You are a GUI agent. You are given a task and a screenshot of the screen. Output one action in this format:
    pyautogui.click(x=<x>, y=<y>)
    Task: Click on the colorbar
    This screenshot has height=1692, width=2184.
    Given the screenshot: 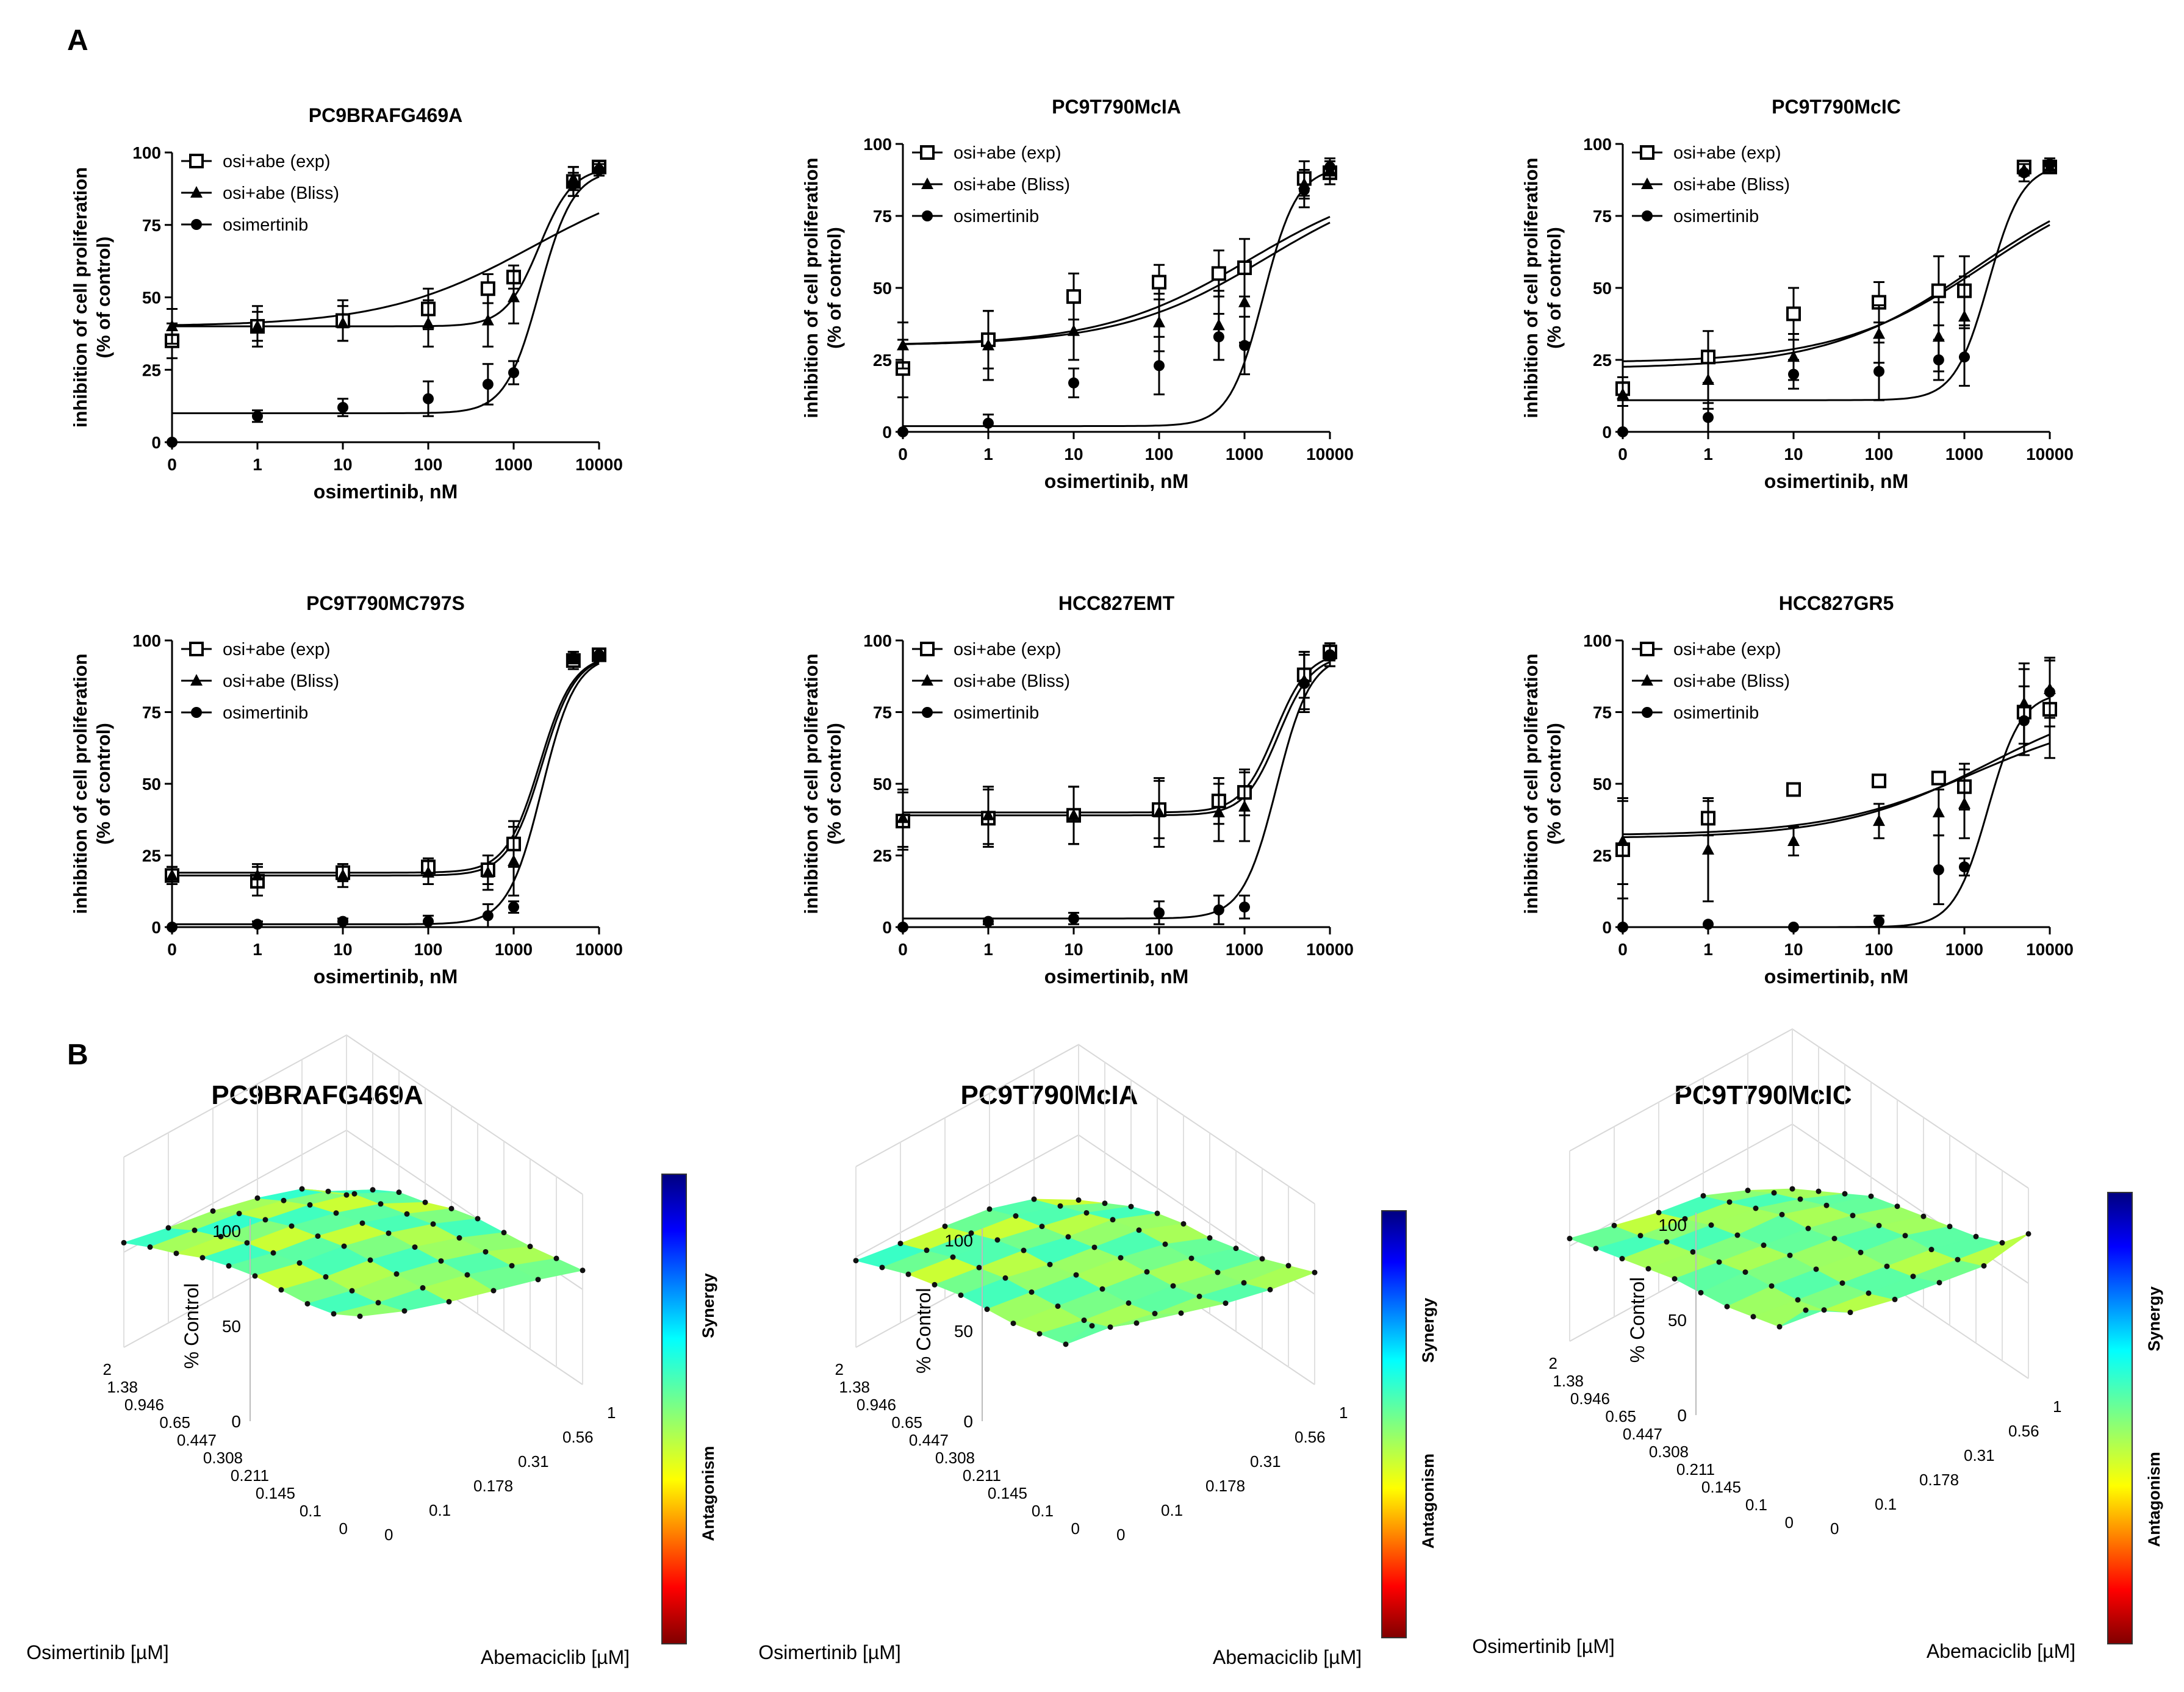 What is the action you would take?
    pyautogui.click(x=1394, y=1424)
    